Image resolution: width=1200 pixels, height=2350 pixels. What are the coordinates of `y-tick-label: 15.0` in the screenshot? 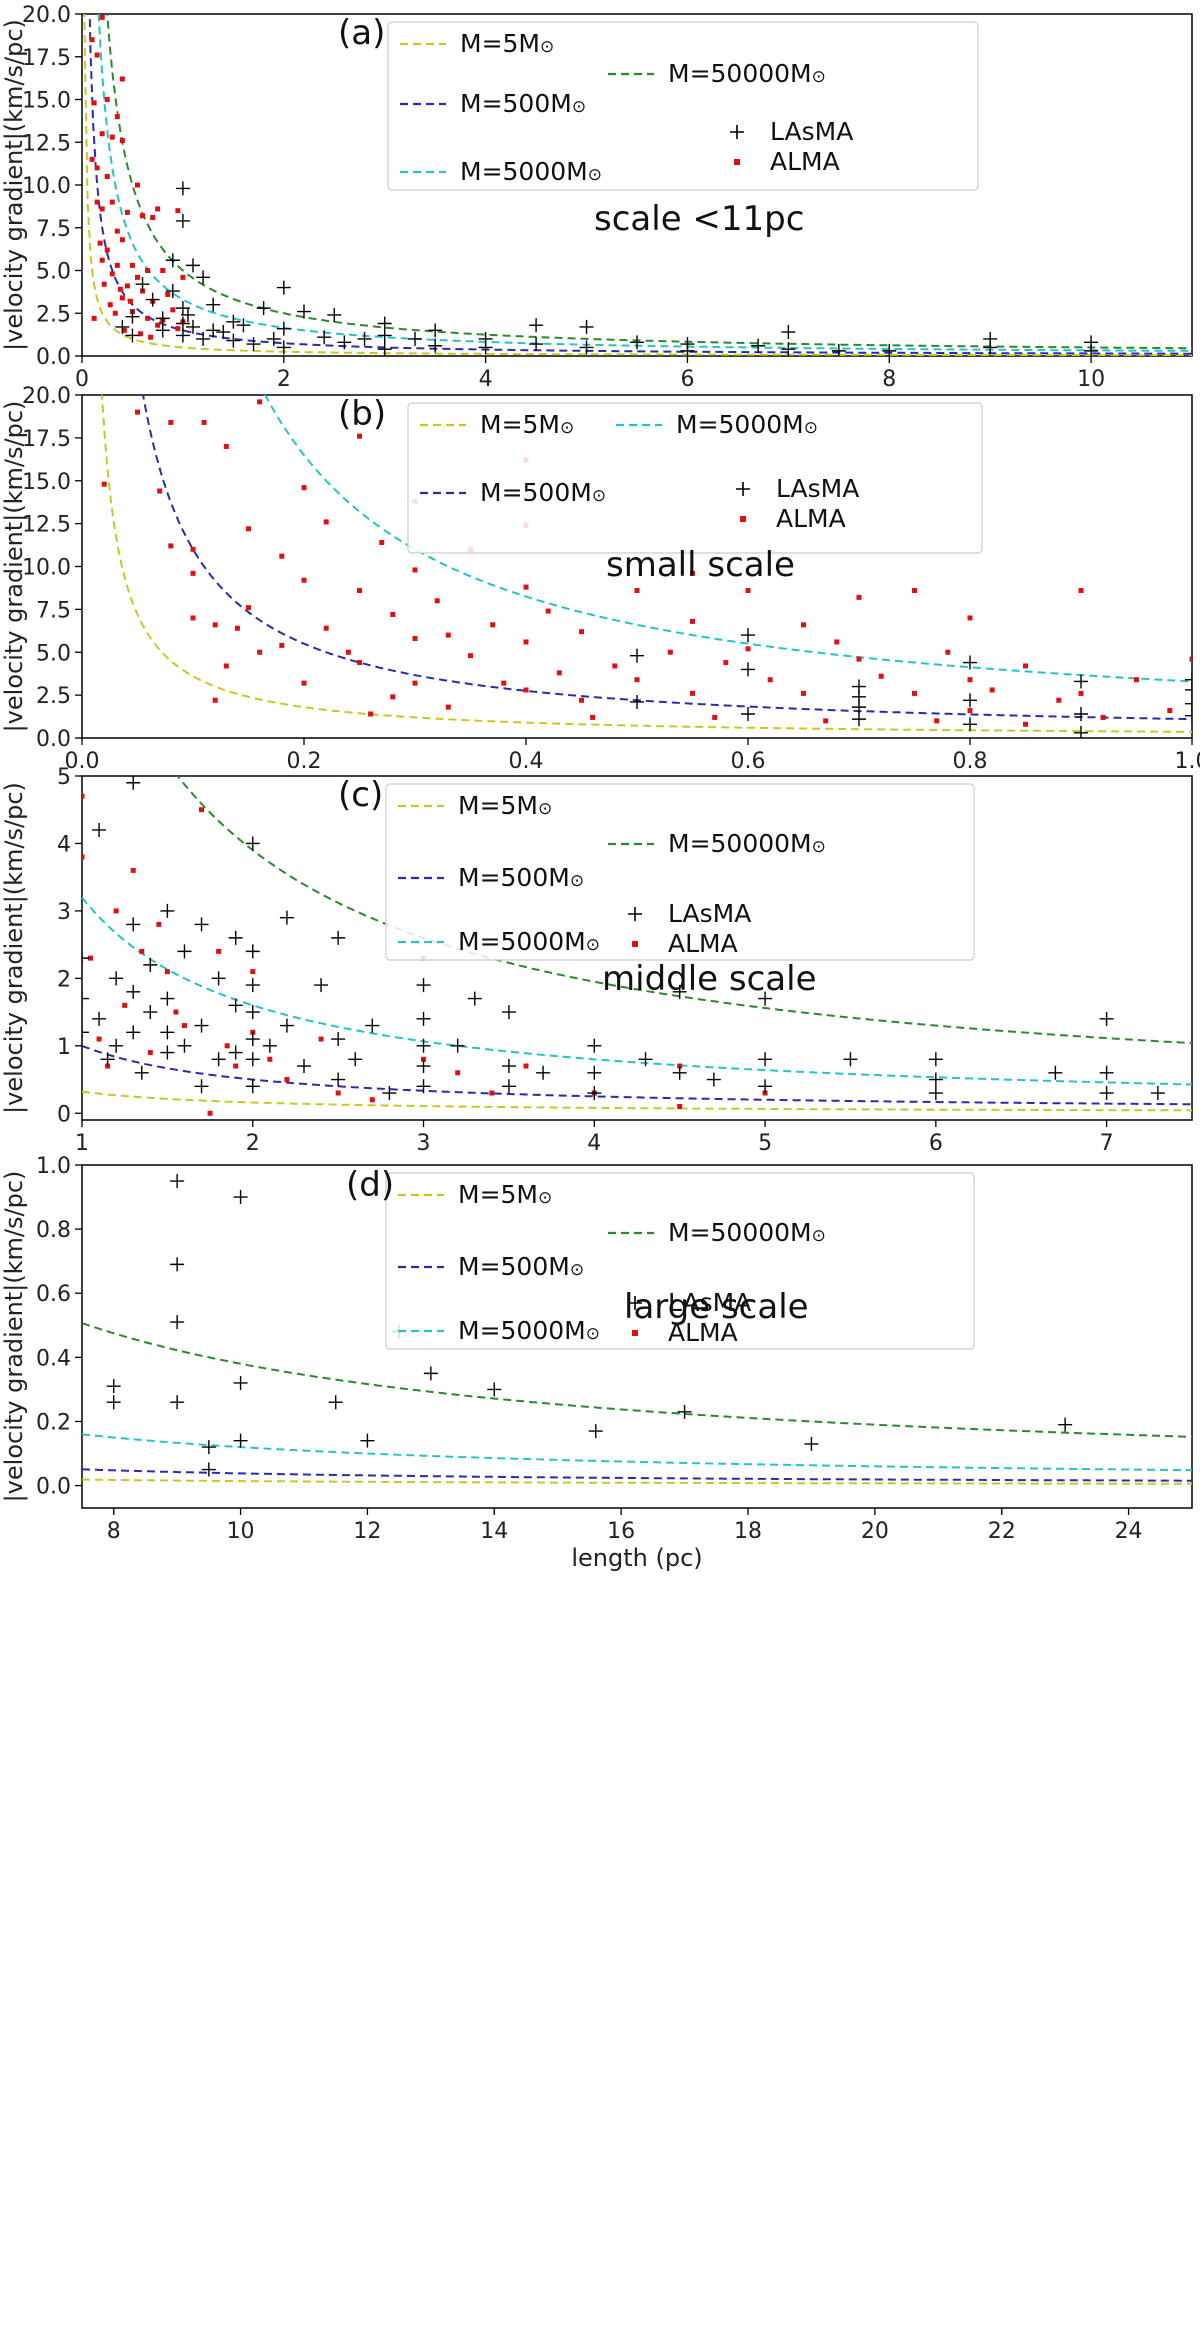 It's located at (46, 482).